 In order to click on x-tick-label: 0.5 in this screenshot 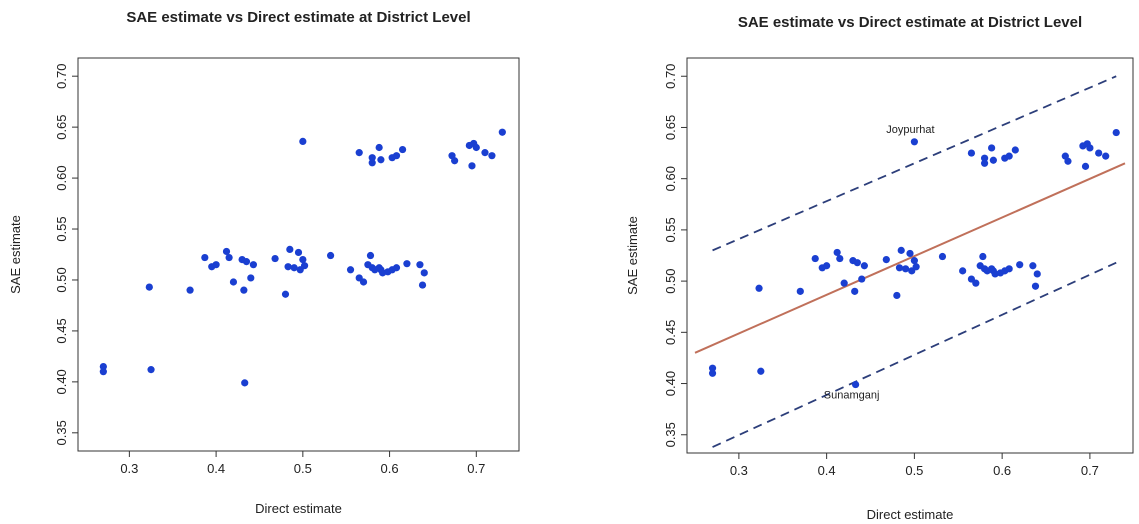, I will do `click(914, 470)`.